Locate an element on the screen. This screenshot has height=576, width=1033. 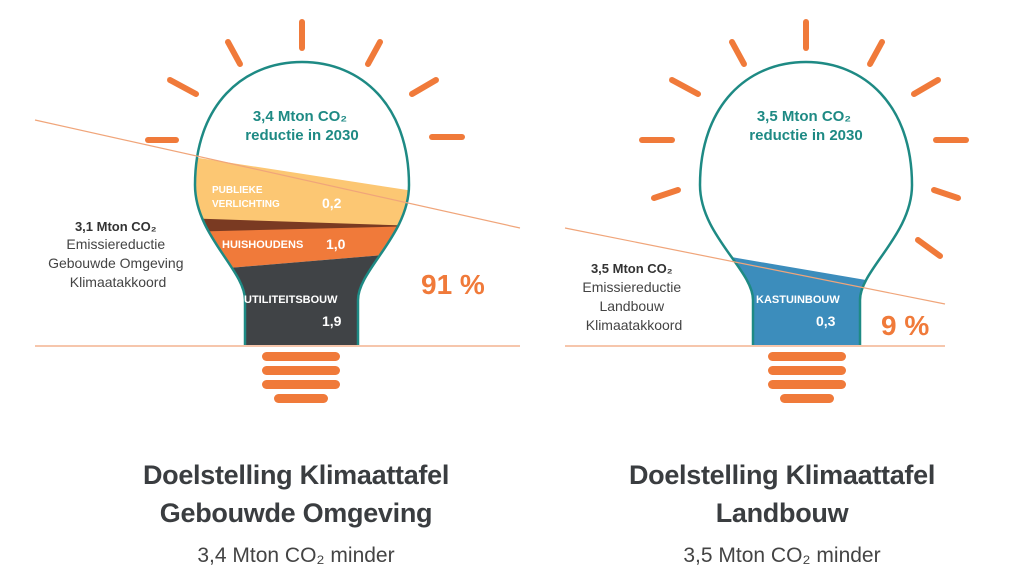
right-percentage: 9 % is located at coordinates (905, 325).